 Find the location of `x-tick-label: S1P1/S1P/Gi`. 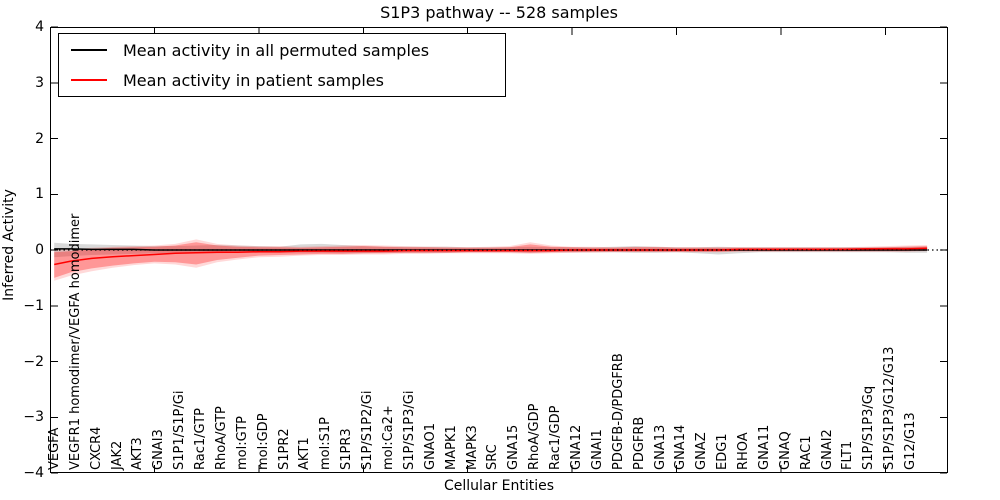

x-tick-label: S1P1/S1P/Gi is located at coordinates (180, 430).